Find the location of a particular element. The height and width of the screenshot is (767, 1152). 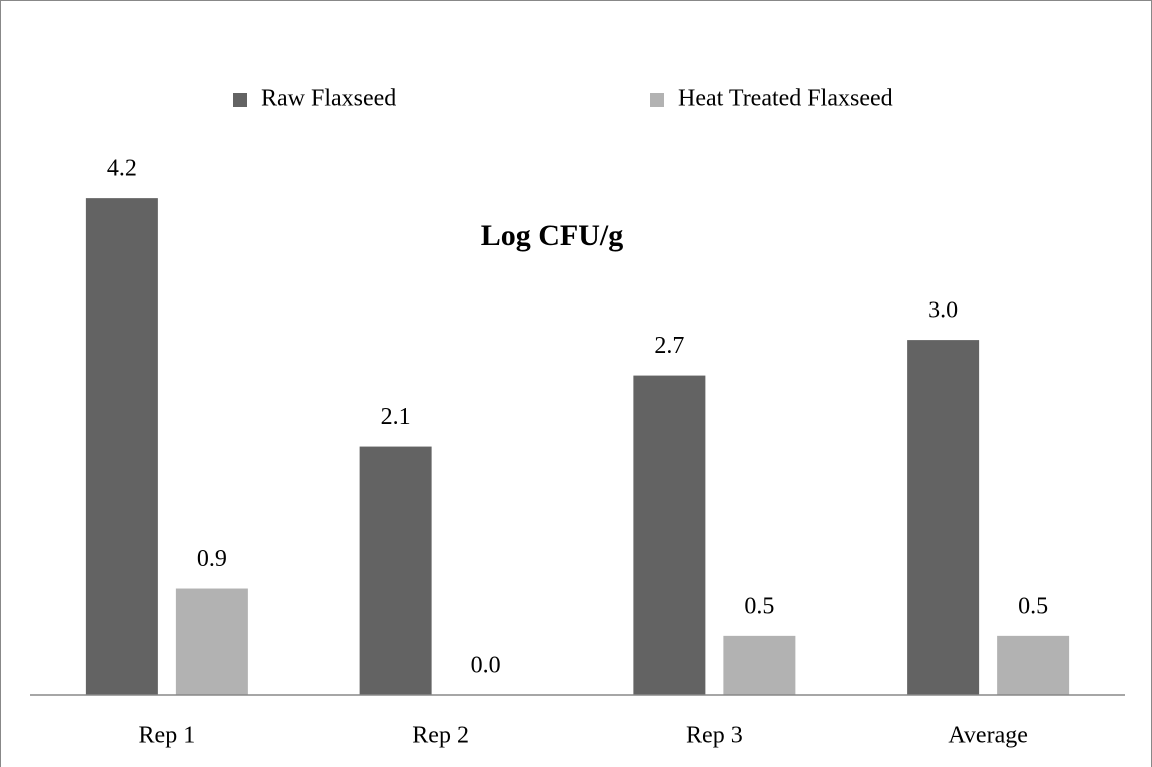

x-tick-label: Rep 2 is located at coordinates (440, 736).